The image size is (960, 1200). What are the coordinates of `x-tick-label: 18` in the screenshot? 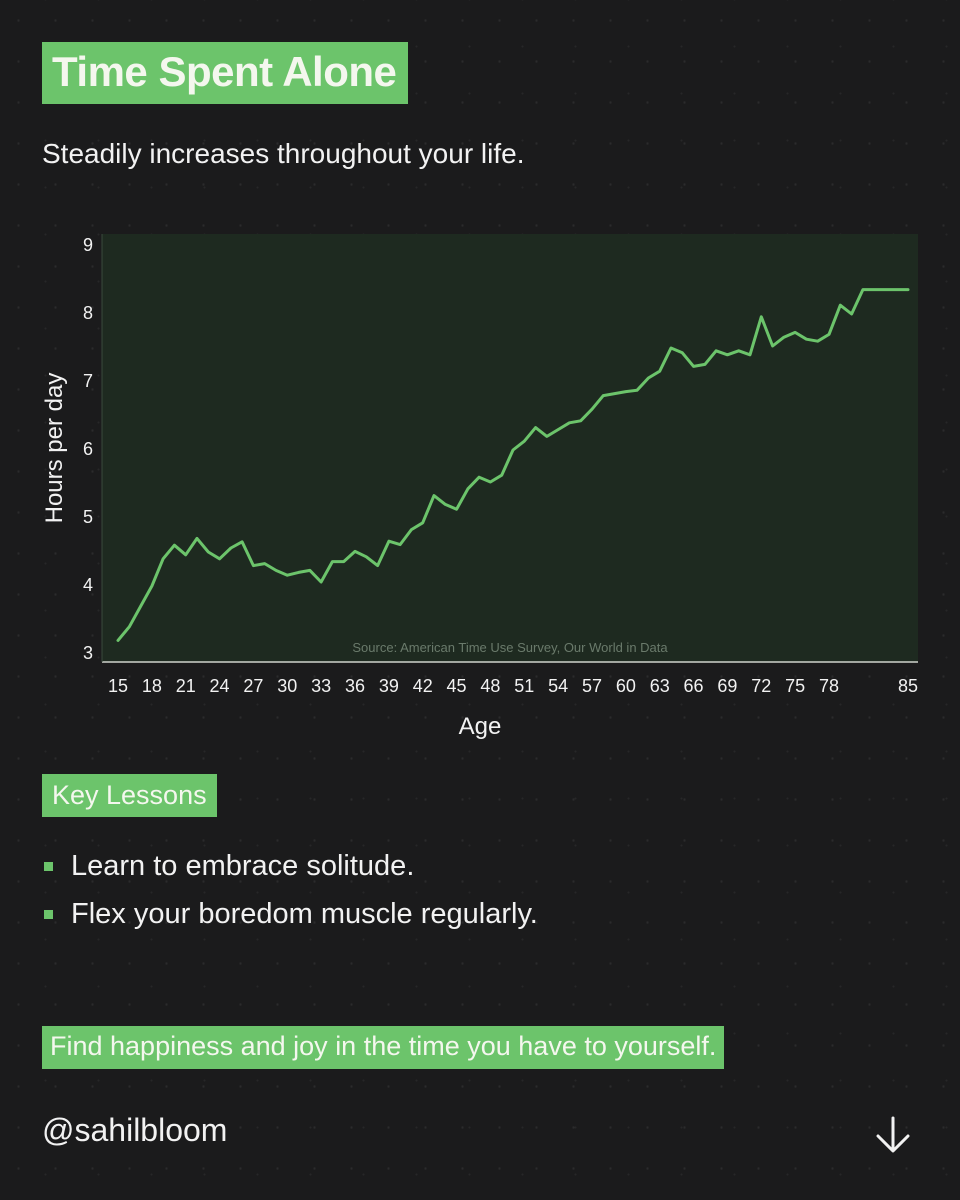 It's located at (152, 686).